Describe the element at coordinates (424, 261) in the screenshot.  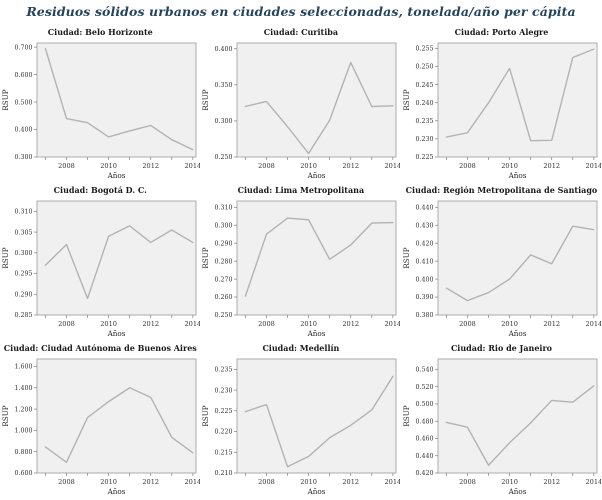
I see `svg-text: 0.410` at that location.